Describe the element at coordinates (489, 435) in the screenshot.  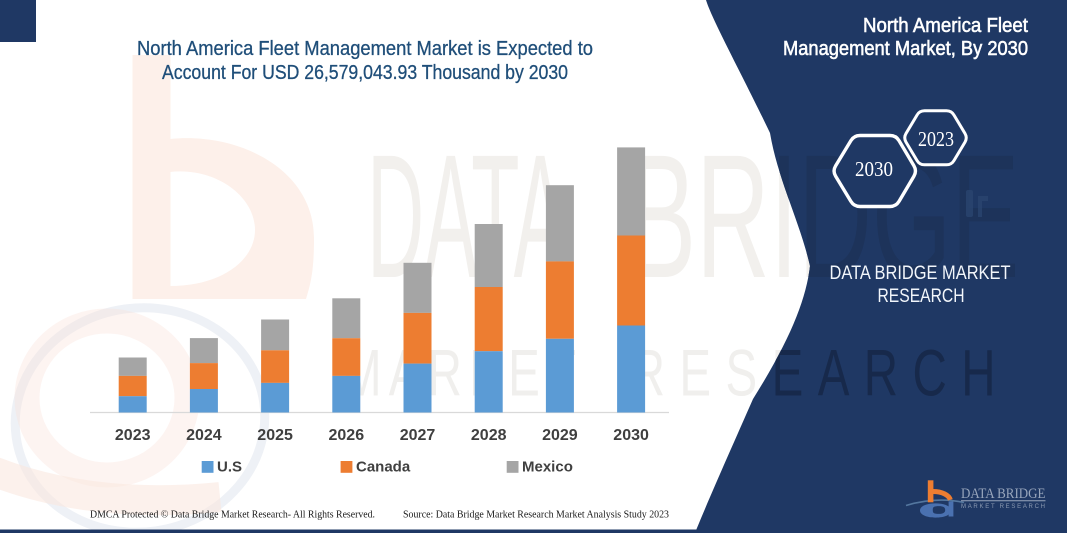
I see `svg-text: 2028` at that location.